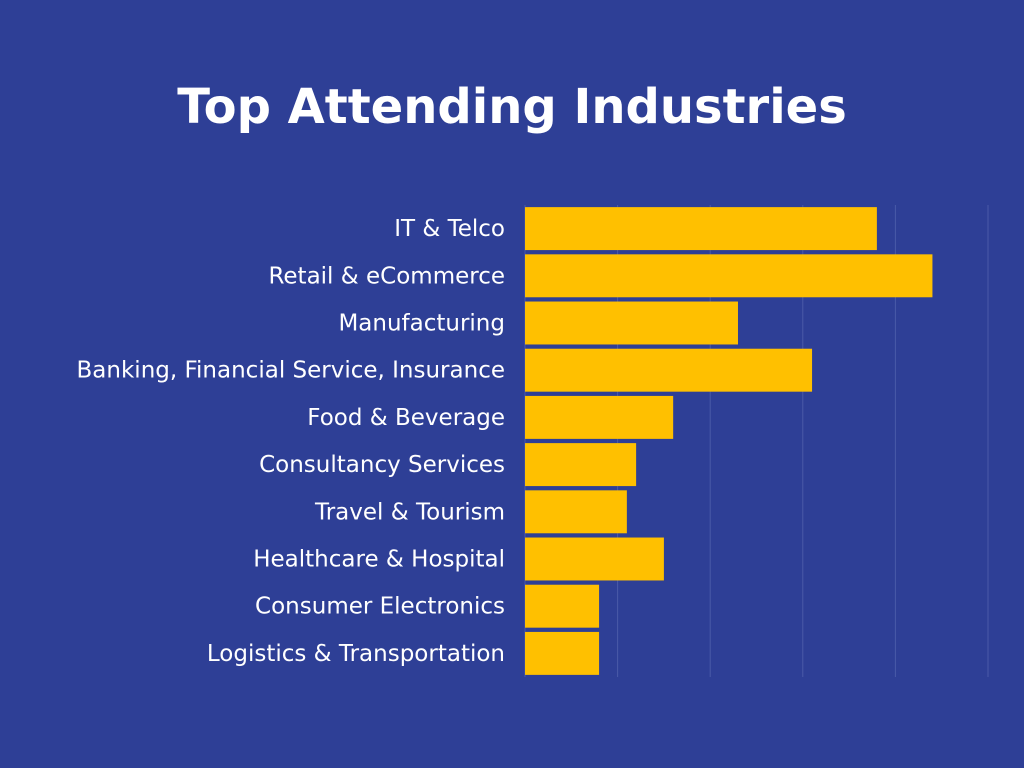 This screenshot has height=768, width=1024. What do you see at coordinates (380, 607) in the screenshot?
I see `category-label: Consumer Electronics` at bounding box center [380, 607].